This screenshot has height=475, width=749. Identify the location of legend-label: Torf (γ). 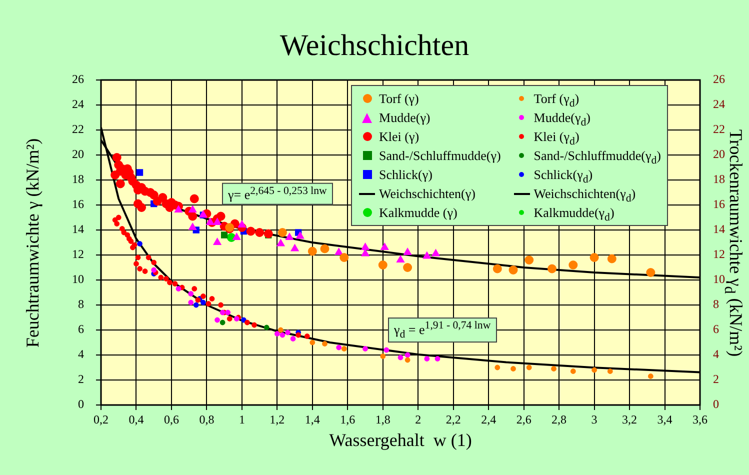
(399, 99).